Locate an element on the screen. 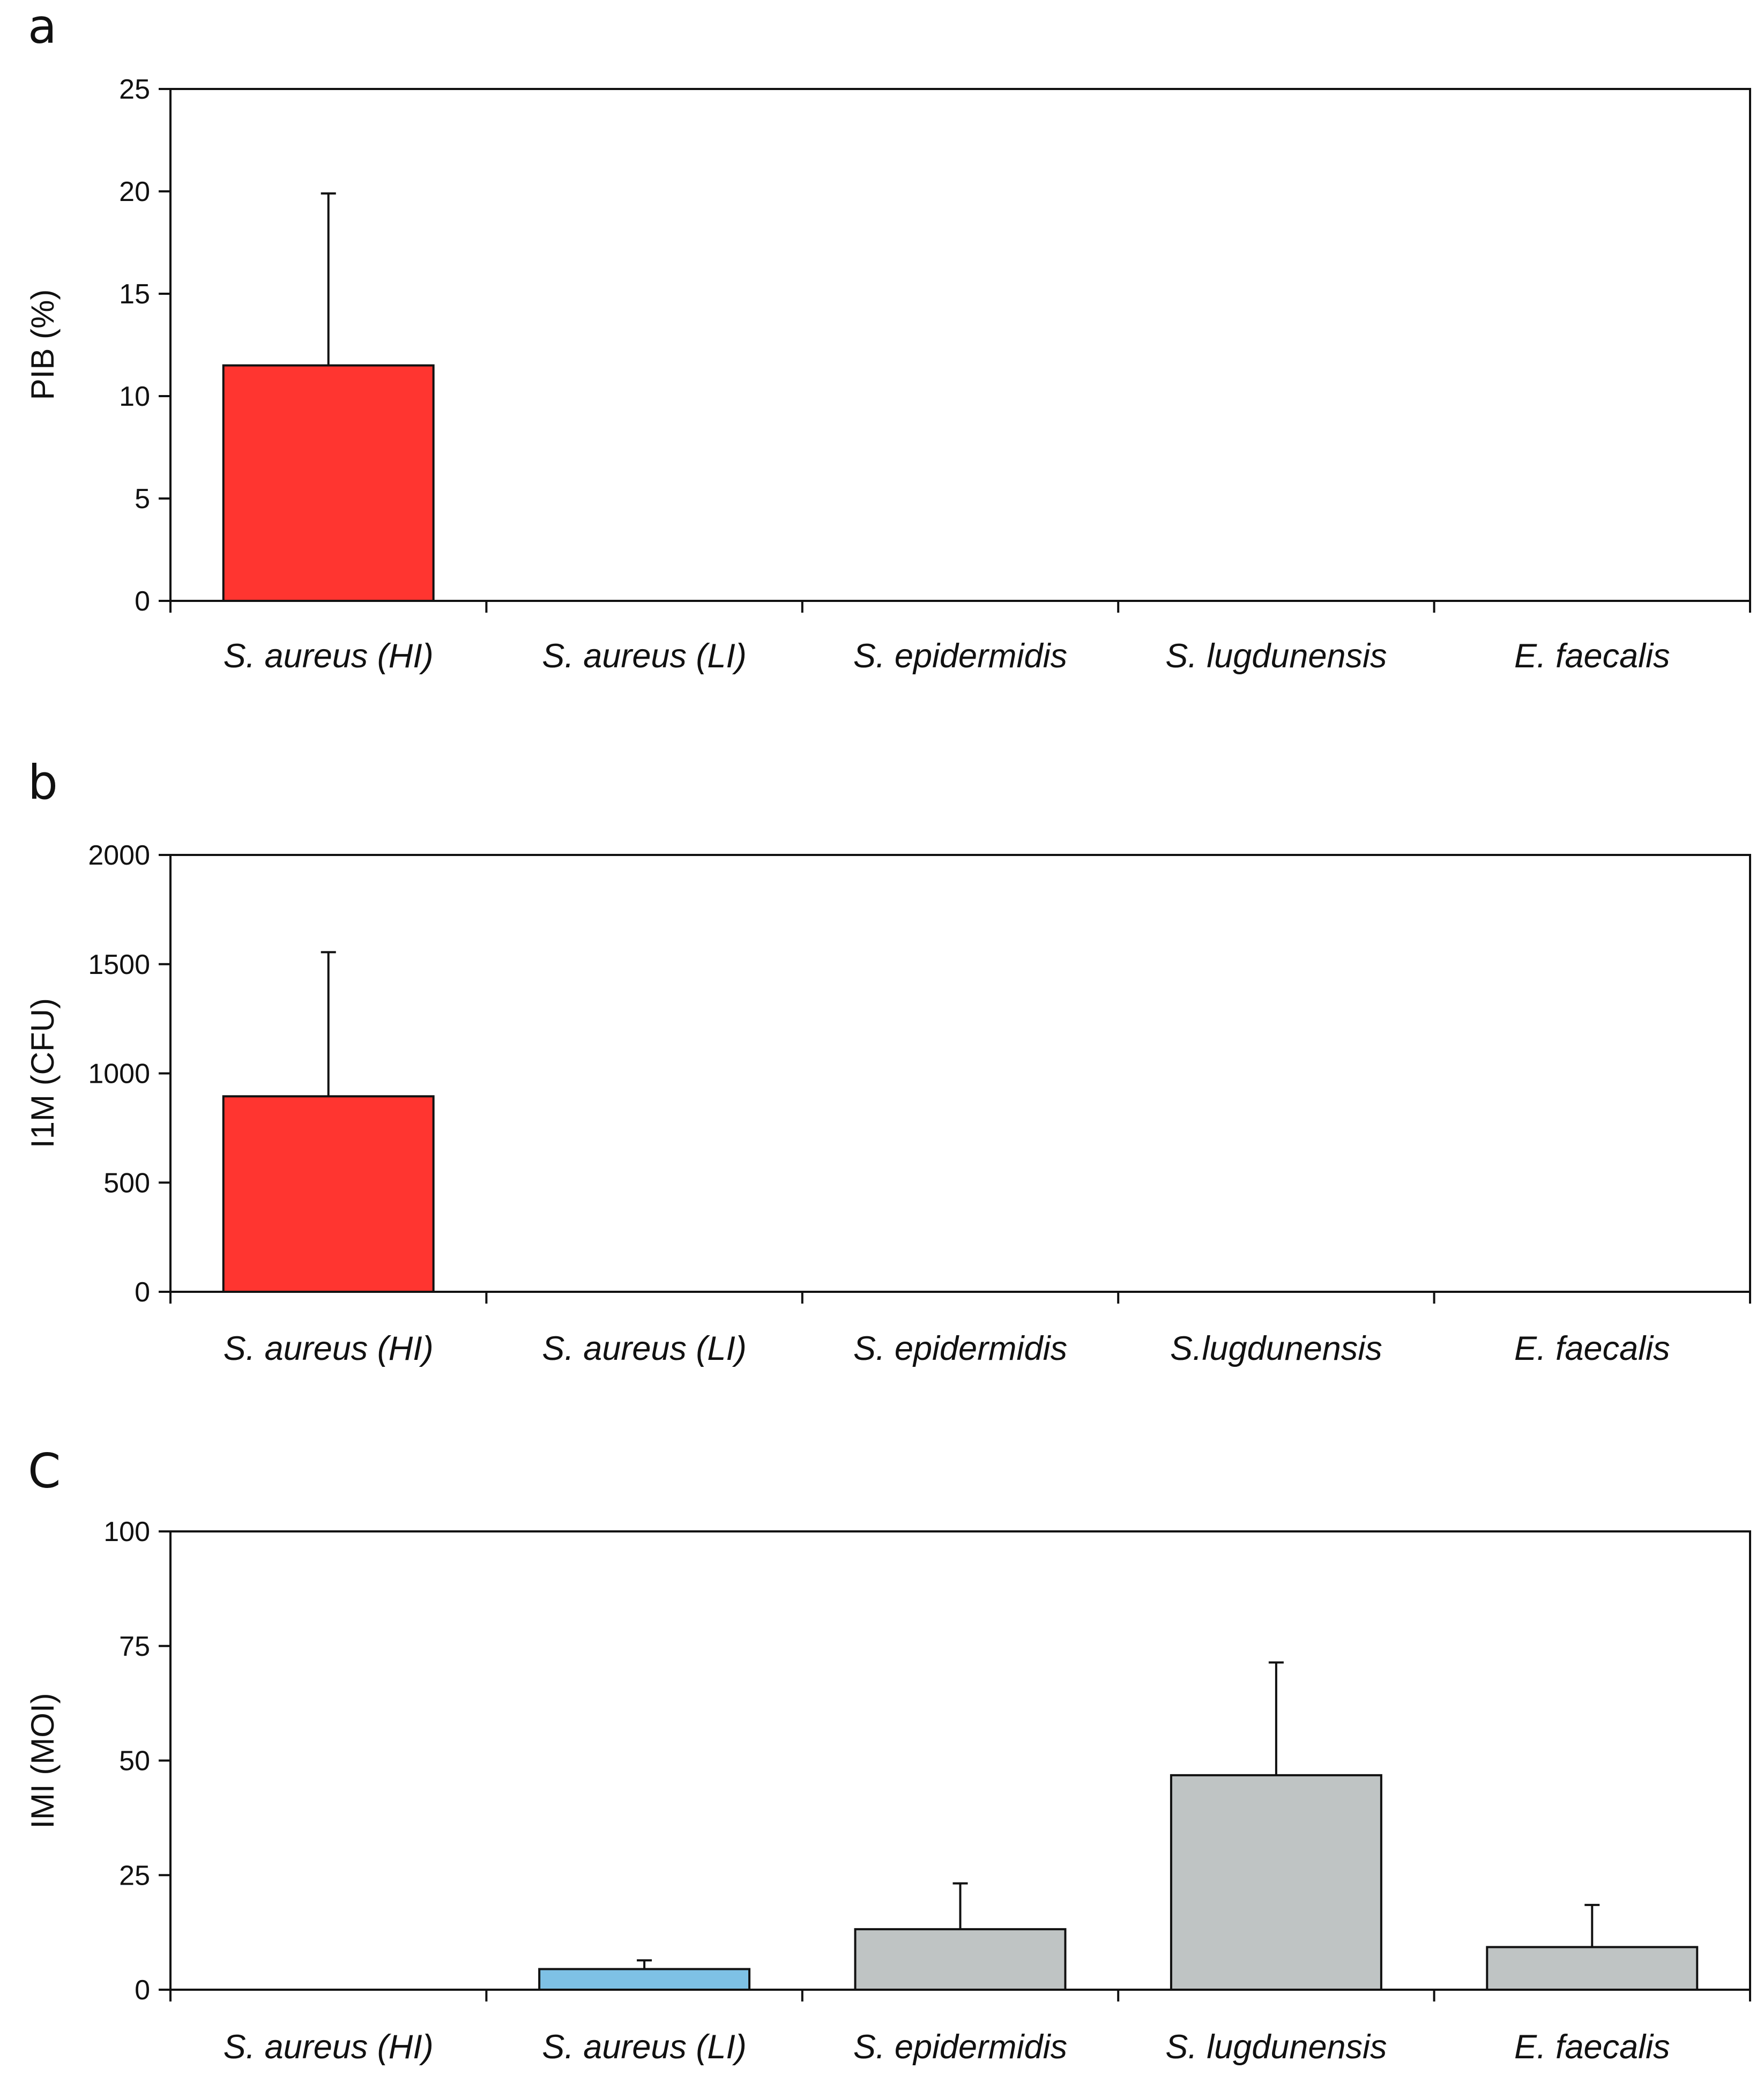 Image resolution: width=1764 pixels, height=2076 pixels. panel-letter: b is located at coordinates (43, 782).